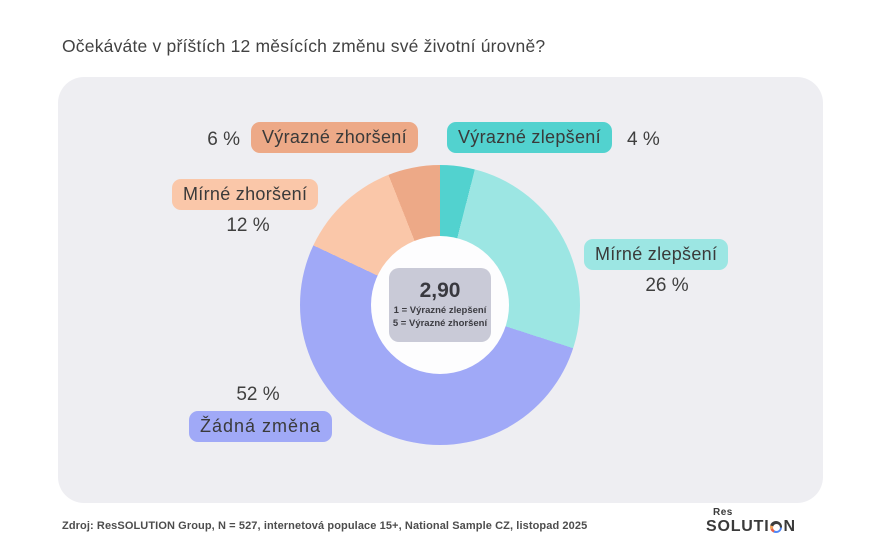 The height and width of the screenshot is (550, 880). Describe the element at coordinates (529, 137) in the screenshot. I see `segment-pill-vyrazne-zlepseni: Výrazné zlepšení` at that location.